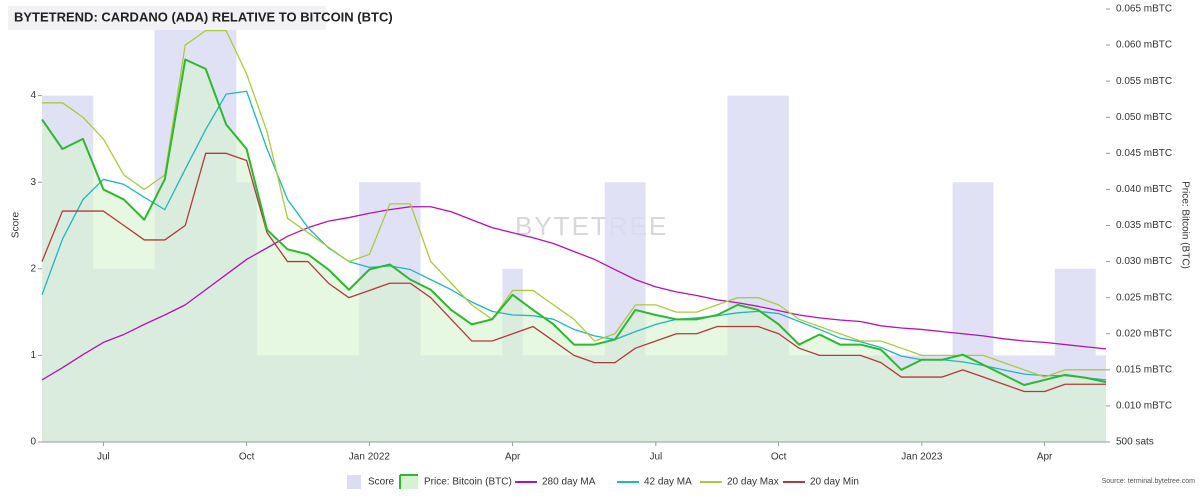  Describe the element at coordinates (922, 457) in the screenshot. I see `x-tick-label: Jan 2023` at that location.